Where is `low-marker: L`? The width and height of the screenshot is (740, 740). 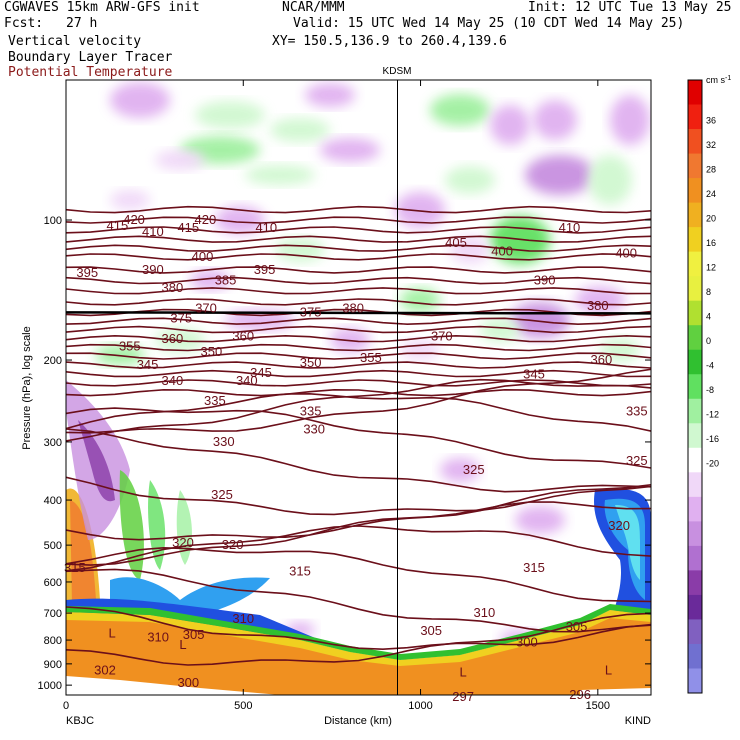
low-marker: L is located at coordinates (182, 644).